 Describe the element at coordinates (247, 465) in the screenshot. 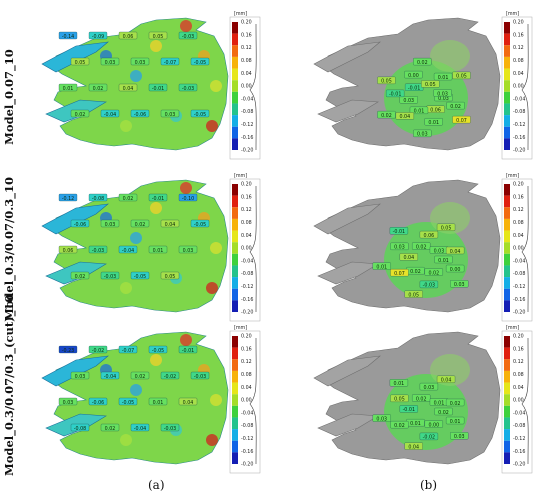

I see `scale-tick-label: -0.20` at that location.